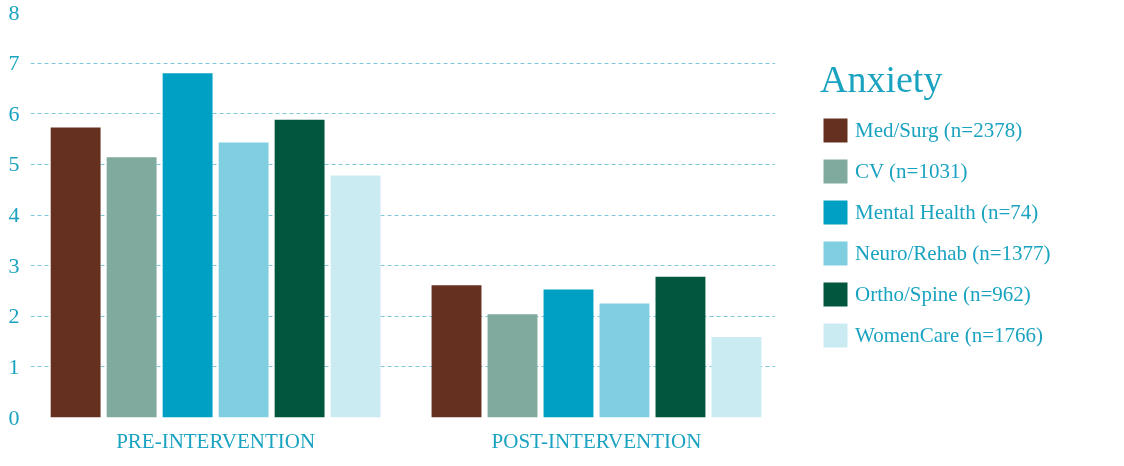 The width and height of the screenshot is (1124, 466). I want to click on y-tick-label: 3, so click(14, 265).